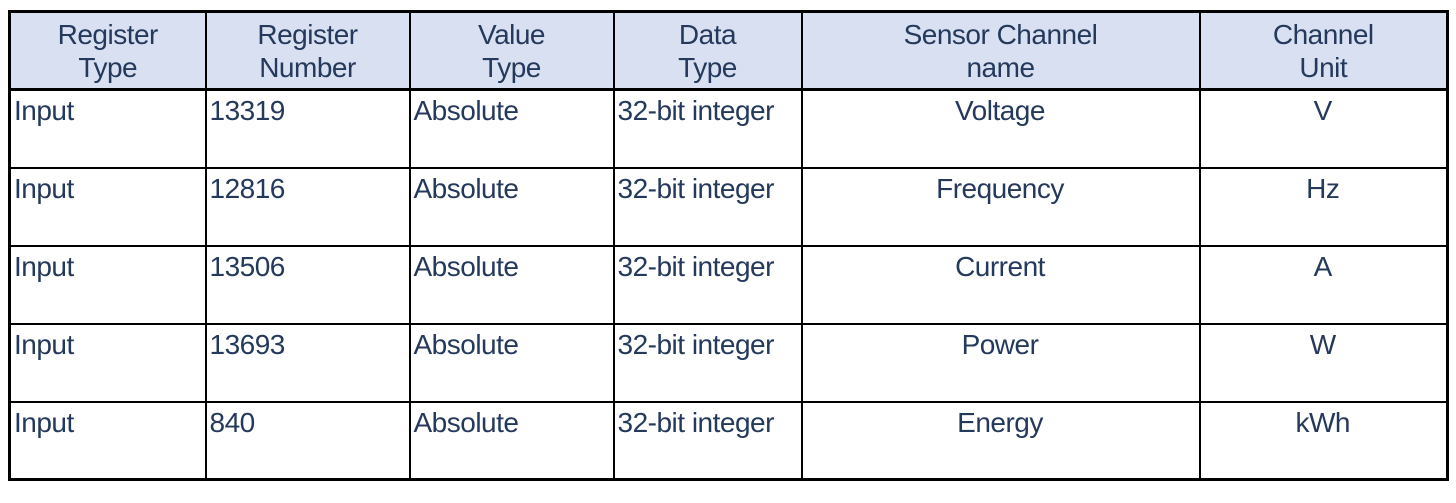  What do you see at coordinates (307, 440) in the screenshot?
I see `cell-register-number: 840` at bounding box center [307, 440].